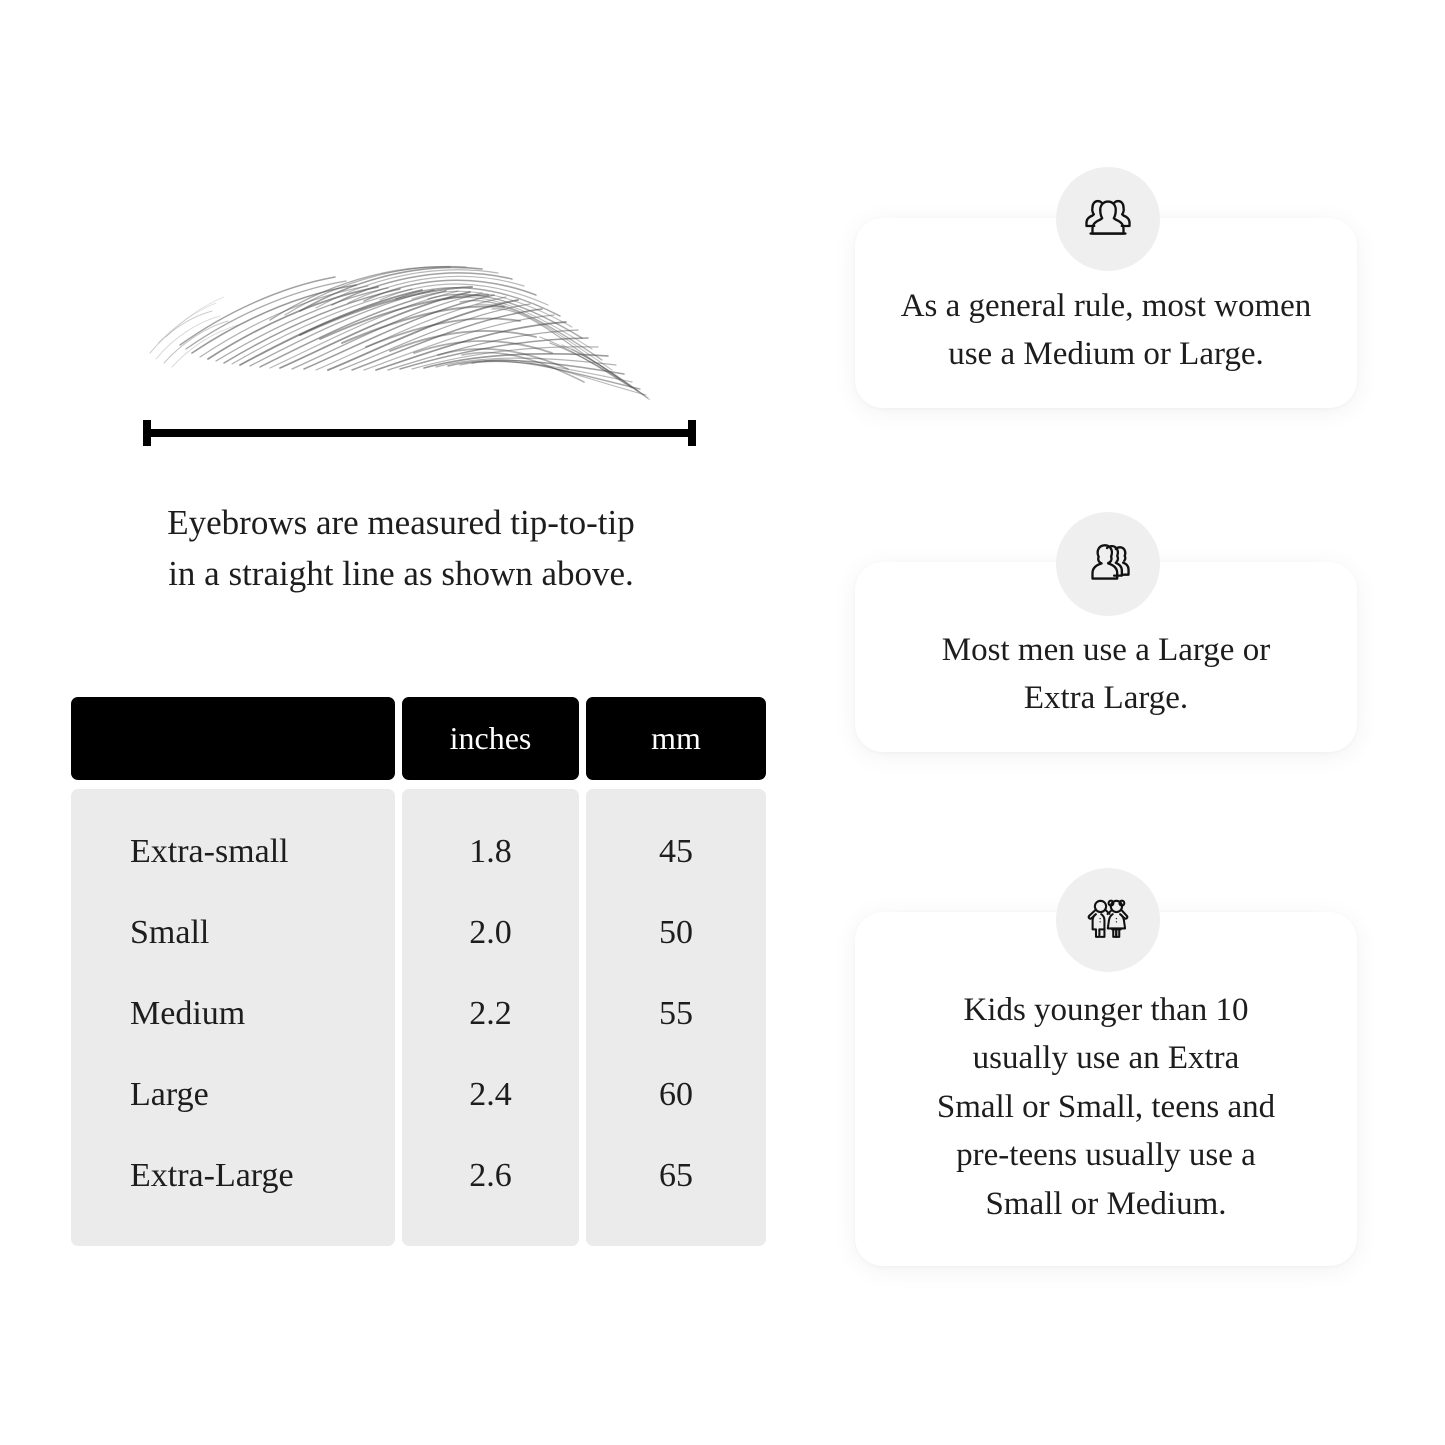 Image resolution: width=1445 pixels, height=1445 pixels. What do you see at coordinates (420, 312) in the screenshot?
I see `eyebrow-illustration` at bounding box center [420, 312].